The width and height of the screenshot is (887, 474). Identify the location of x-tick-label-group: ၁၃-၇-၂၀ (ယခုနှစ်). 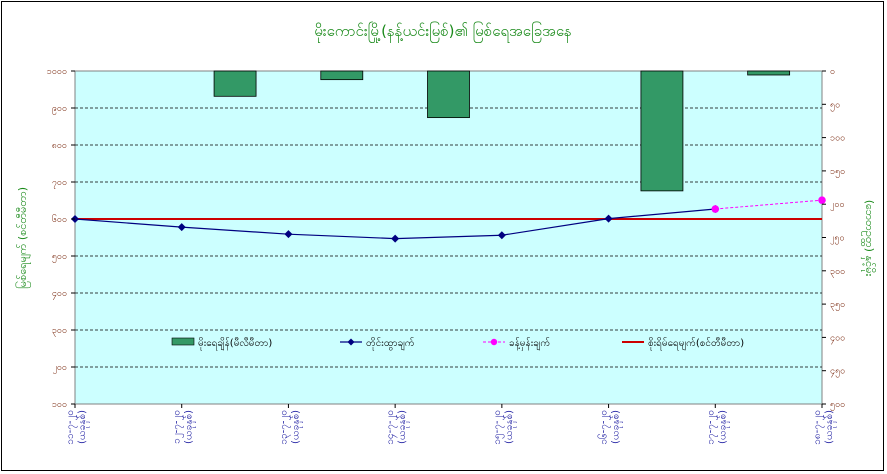
(290, 427).